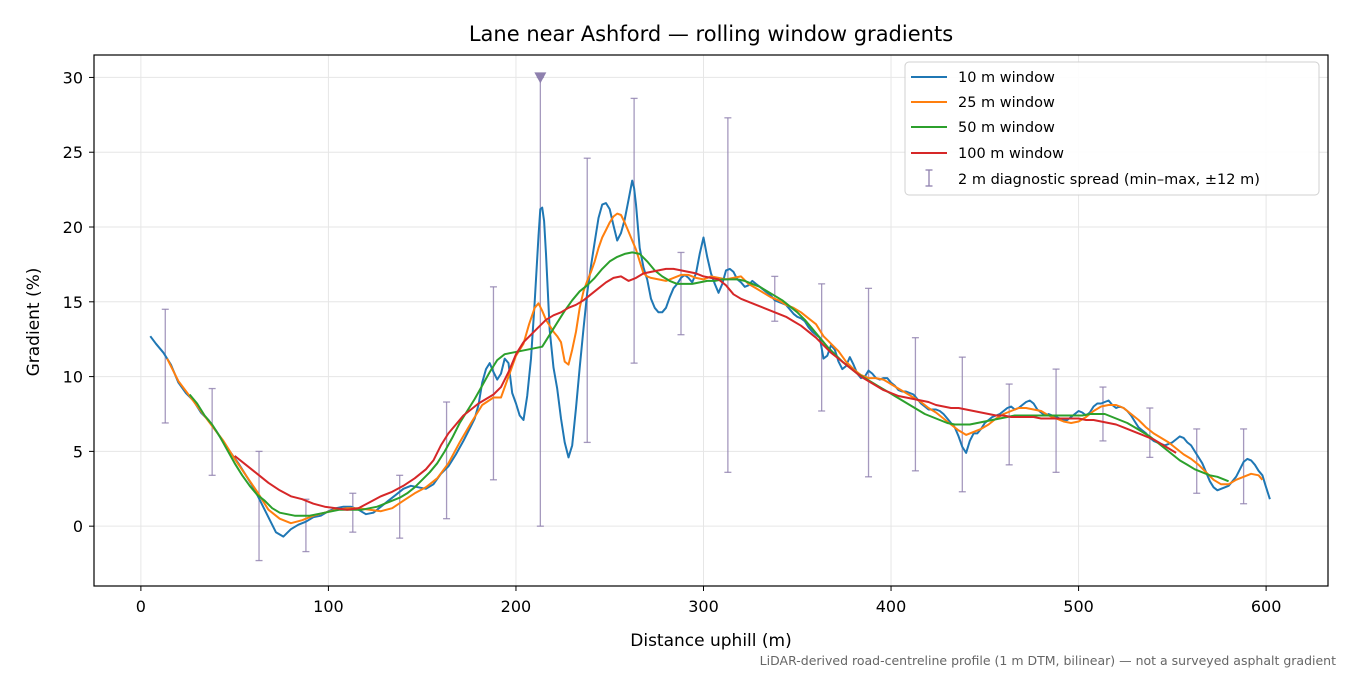 The image size is (1350, 675). Describe the element at coordinates (73, 302) in the screenshot. I see `y-tick-label: 15` at that location.